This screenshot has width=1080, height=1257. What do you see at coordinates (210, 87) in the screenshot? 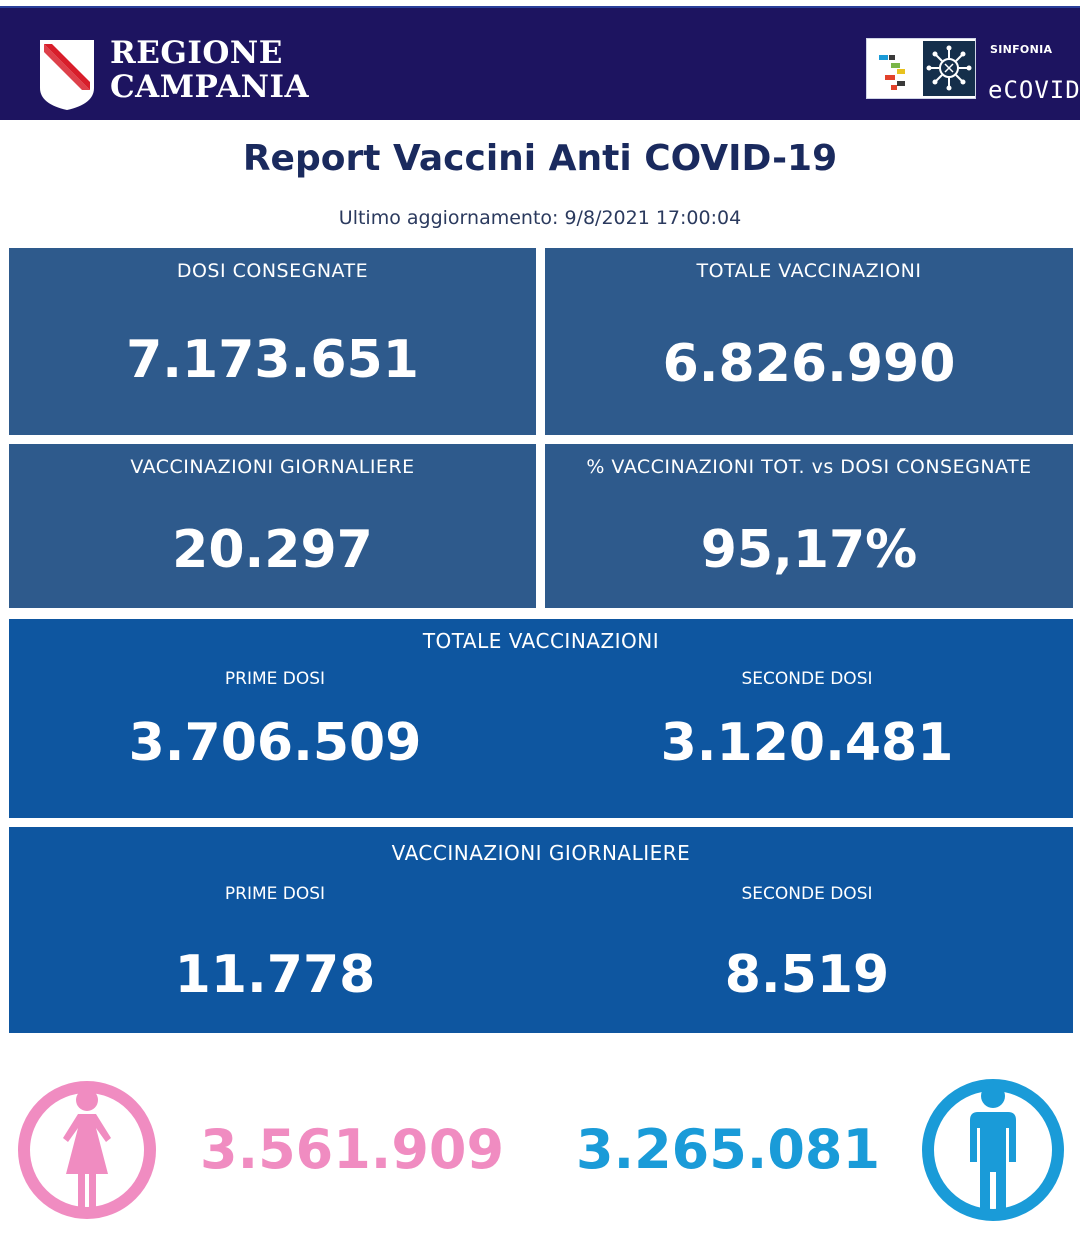
I see `region-line-2: CAMPANIA` at bounding box center [210, 87].